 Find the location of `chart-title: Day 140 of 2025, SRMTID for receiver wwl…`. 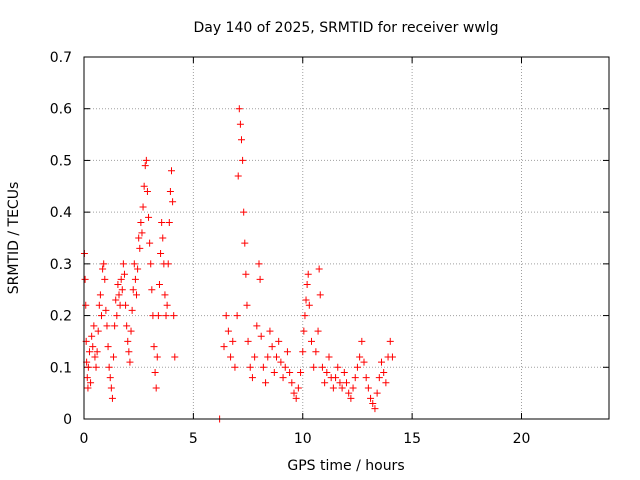

chart-title: Day 140 of 2025, SRMTID for receiver wwl… is located at coordinates (345, 28).